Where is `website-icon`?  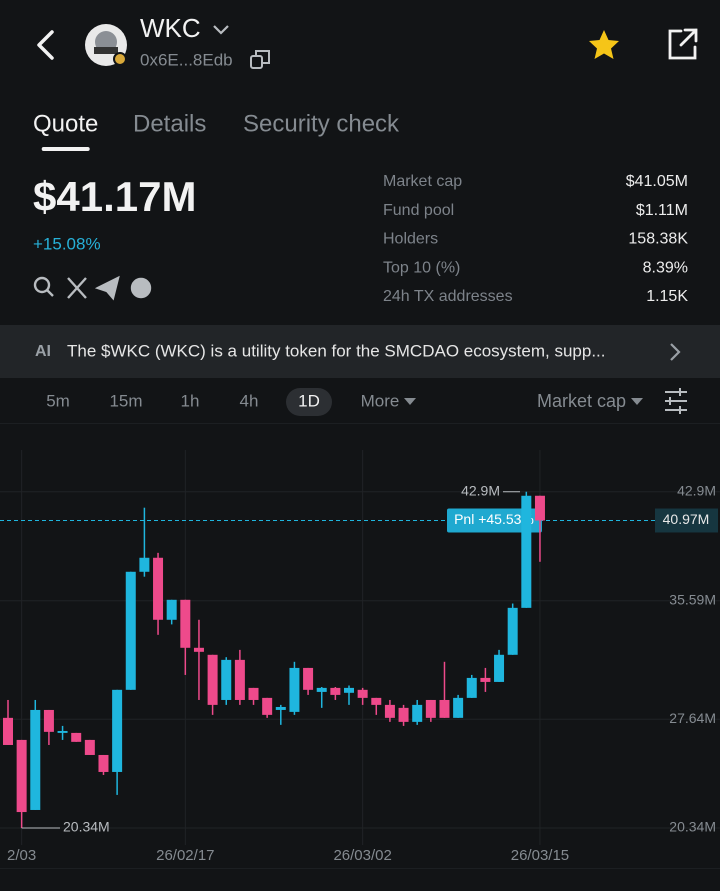 website-icon is located at coordinates (141, 288).